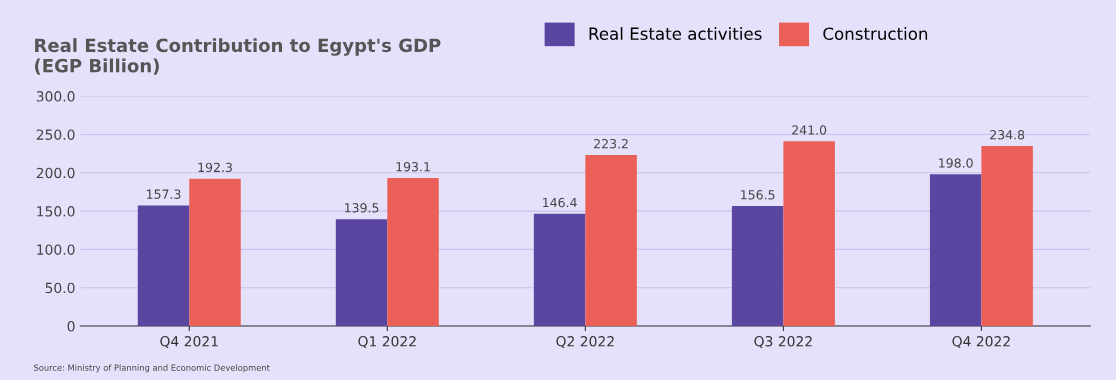 The height and width of the screenshot is (380, 1116). I want to click on y-tick-label: 0, so click(71, 326).